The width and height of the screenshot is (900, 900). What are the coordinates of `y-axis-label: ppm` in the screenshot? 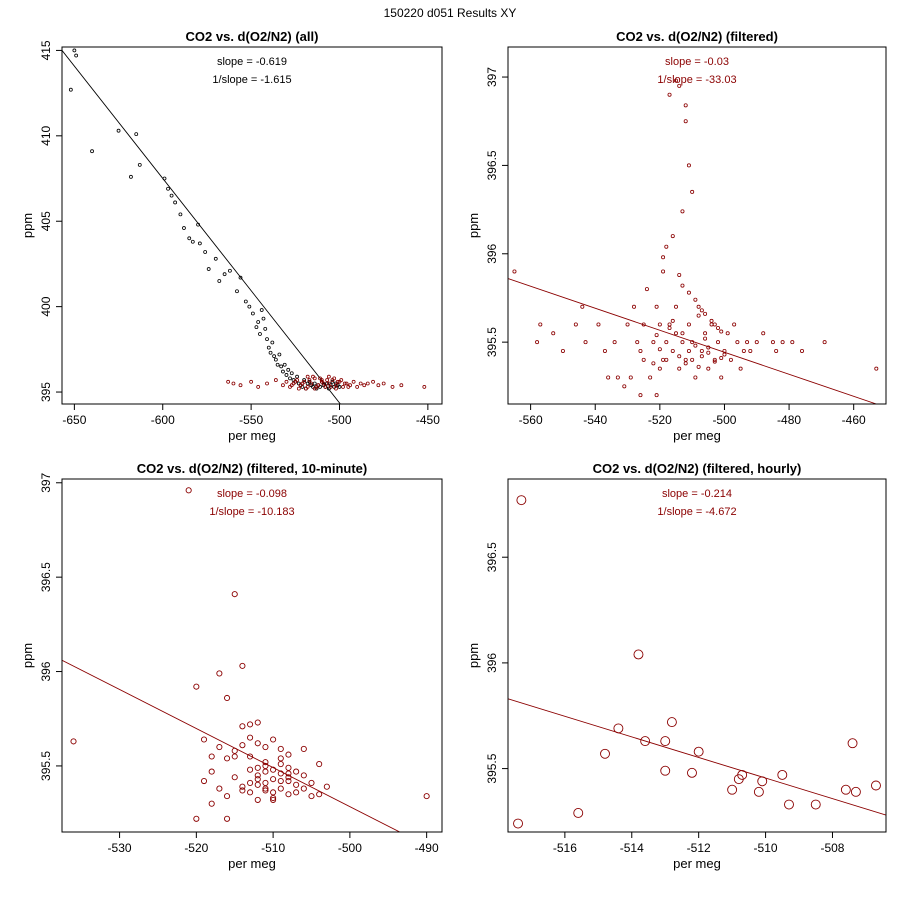 It's located at (473, 225).